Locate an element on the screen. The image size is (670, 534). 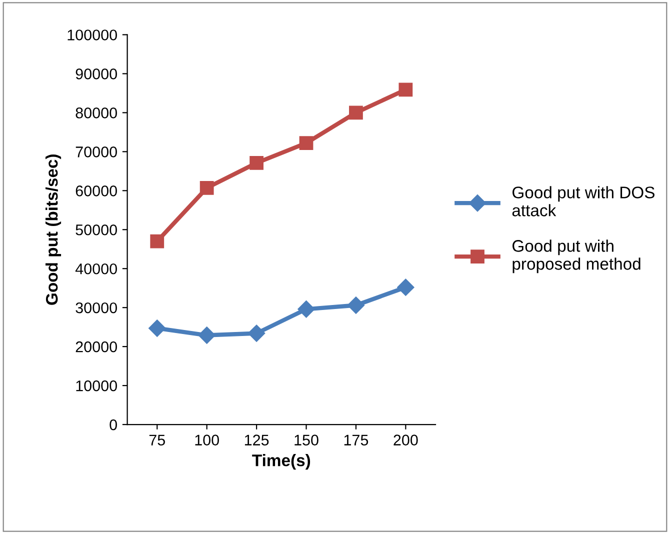
y-tick-label: 100000 is located at coordinates (92, 35).